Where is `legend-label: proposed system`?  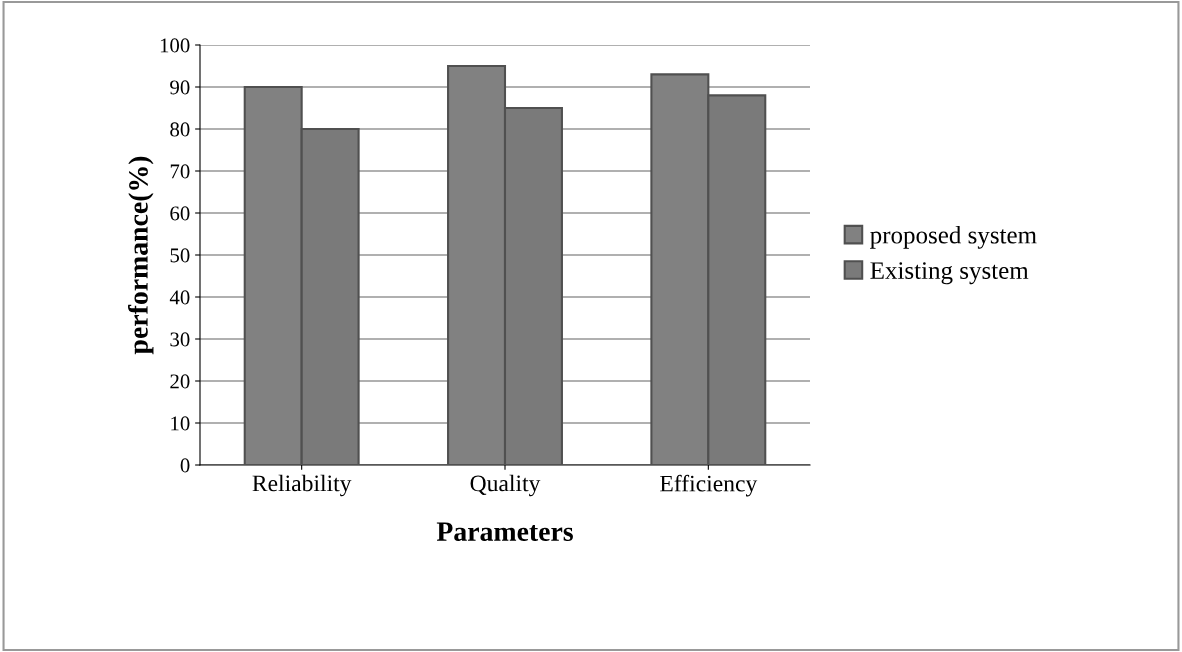 legend-label: proposed system is located at coordinates (953, 237).